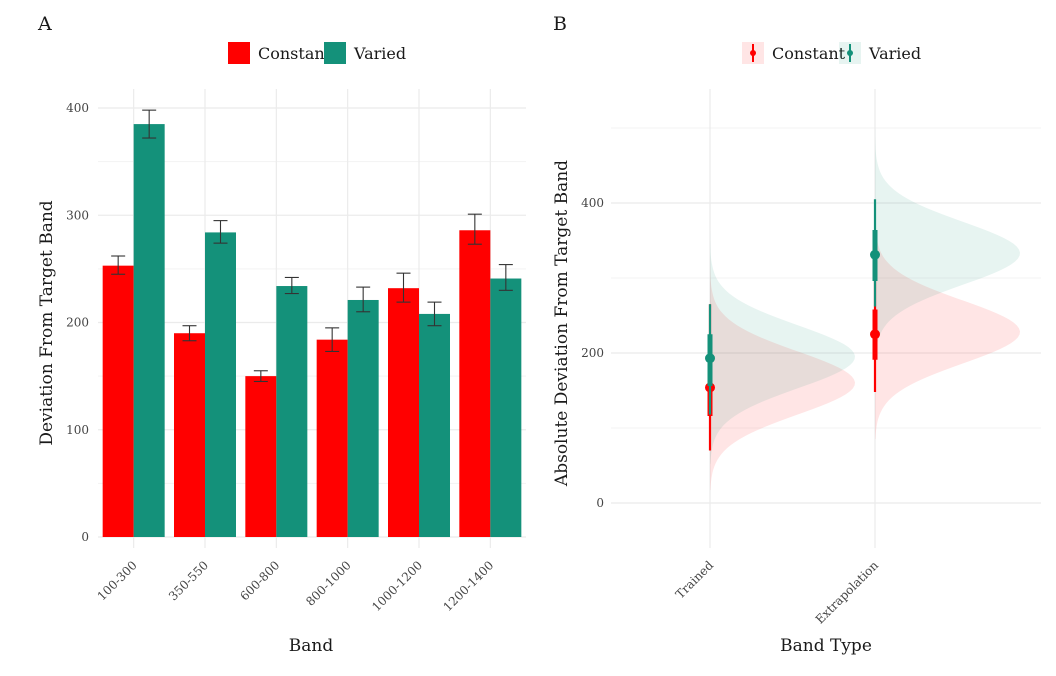  Describe the element at coordinates (47, 322) in the screenshot. I see `panel-a-y-axis-title: Deviation From Target Band` at that location.